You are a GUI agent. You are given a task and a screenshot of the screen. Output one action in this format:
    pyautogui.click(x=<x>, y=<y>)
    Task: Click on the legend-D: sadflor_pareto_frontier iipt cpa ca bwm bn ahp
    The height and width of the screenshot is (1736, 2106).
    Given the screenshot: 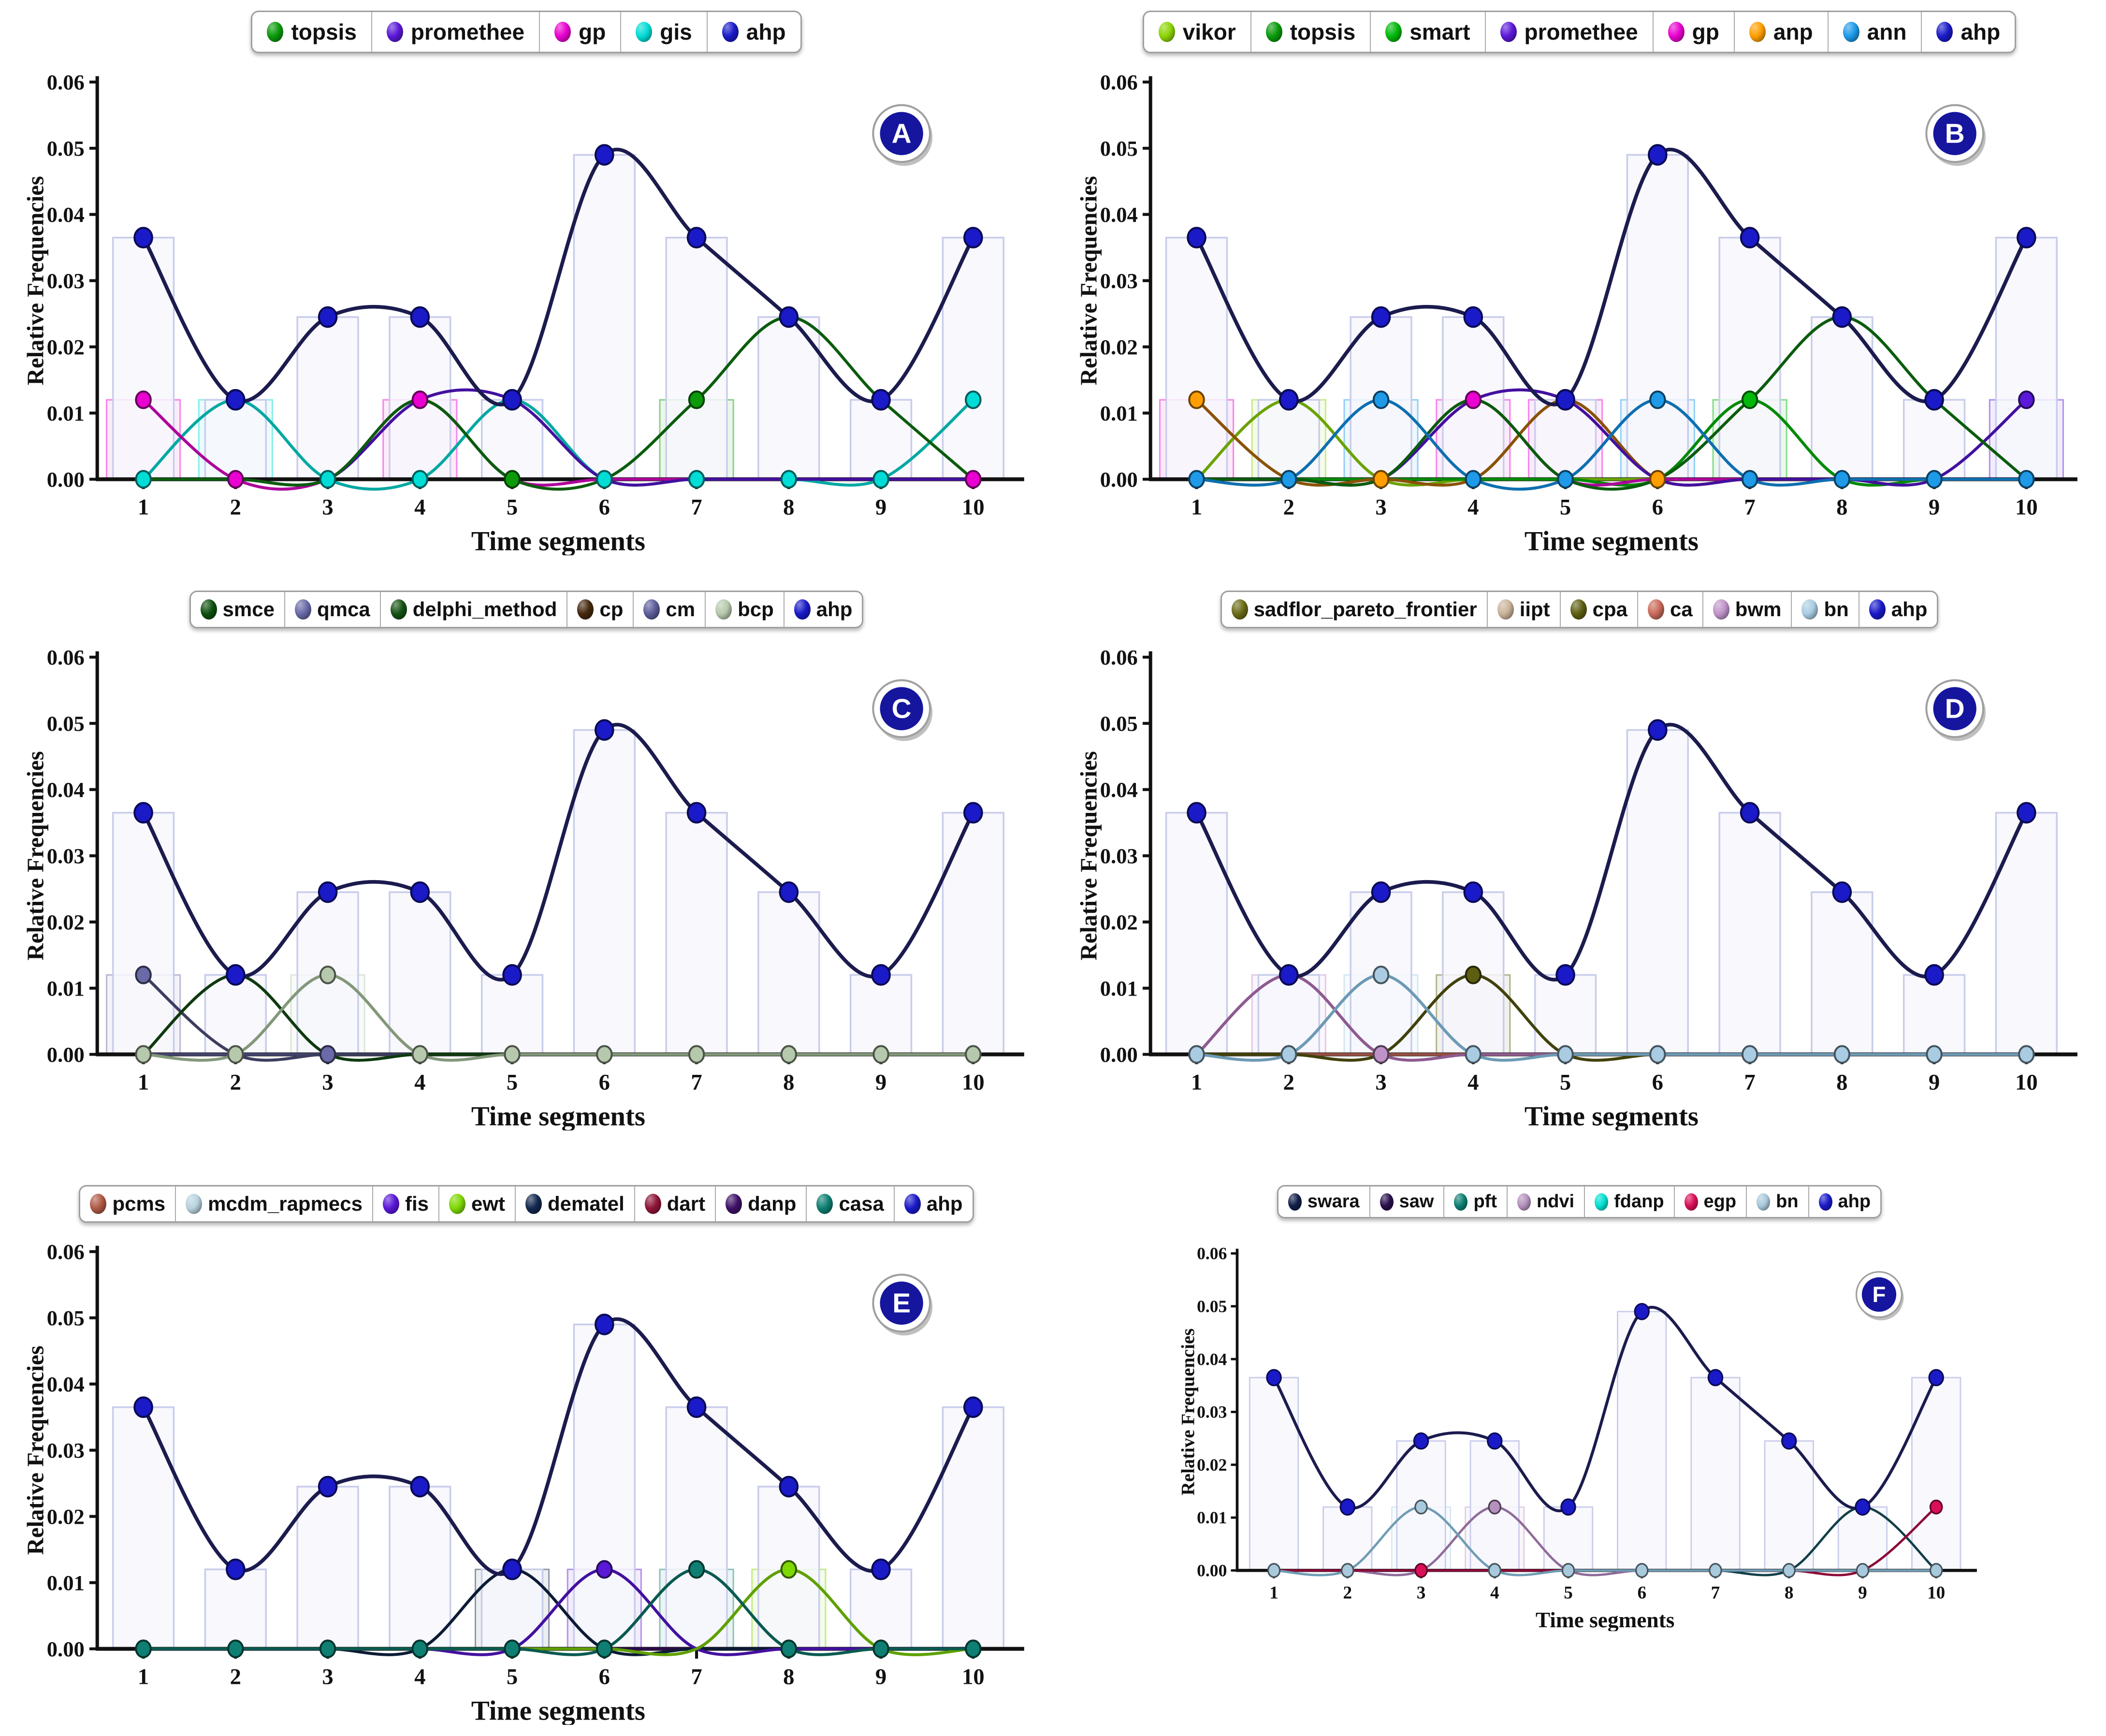 What is the action you would take?
    pyautogui.click(x=1579, y=609)
    